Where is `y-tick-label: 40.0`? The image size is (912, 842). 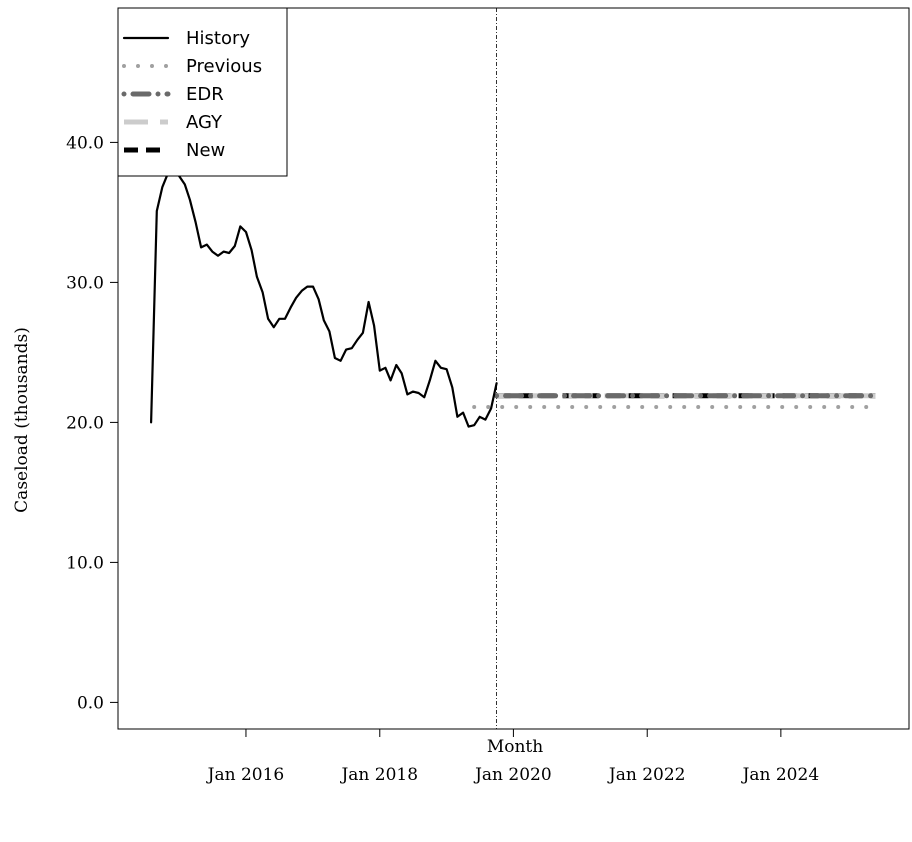
y-tick-label: 40.0 is located at coordinates (85, 143).